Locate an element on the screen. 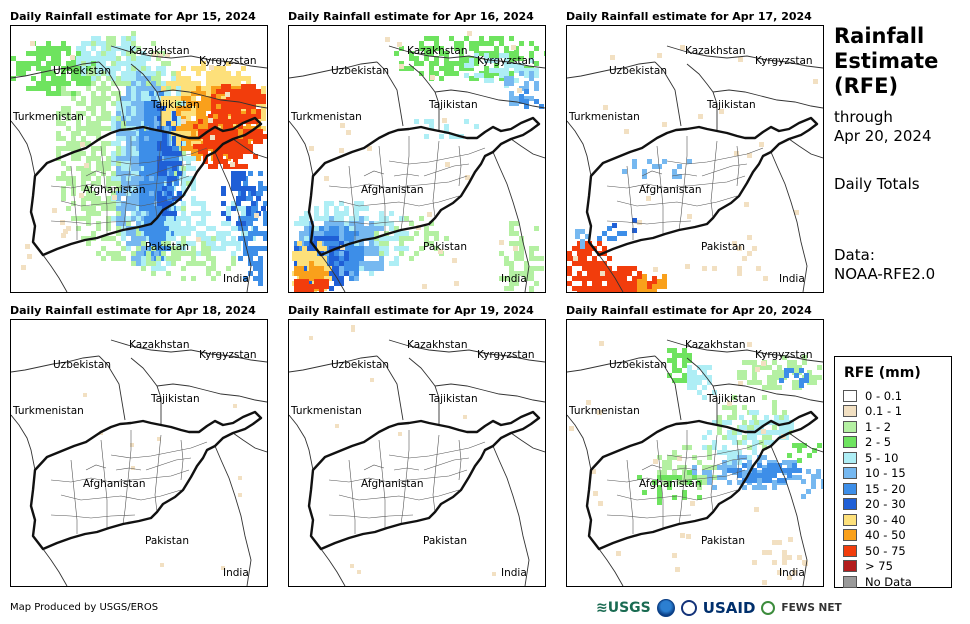  panel-title: Daily Rainfall estimate for Apr 18, 2024 is located at coordinates (133, 310).